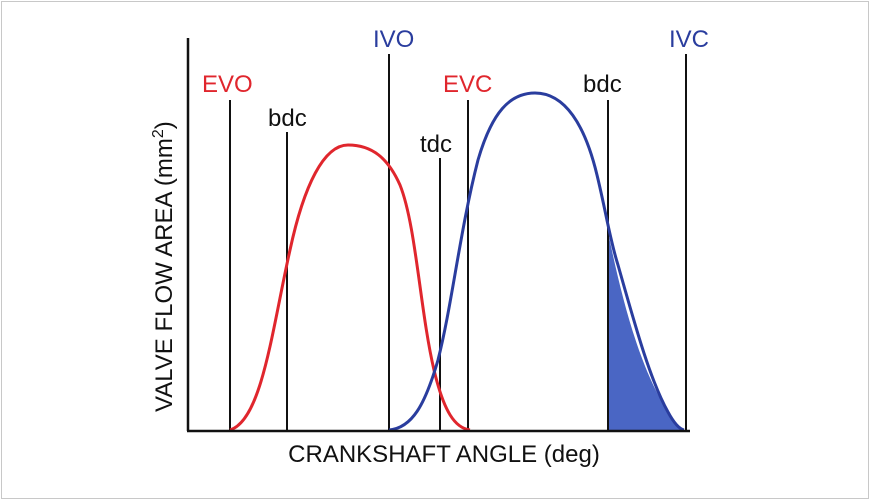  Describe the element at coordinates (645, 331) in the screenshot. I see `intake-shaded-area` at that location.